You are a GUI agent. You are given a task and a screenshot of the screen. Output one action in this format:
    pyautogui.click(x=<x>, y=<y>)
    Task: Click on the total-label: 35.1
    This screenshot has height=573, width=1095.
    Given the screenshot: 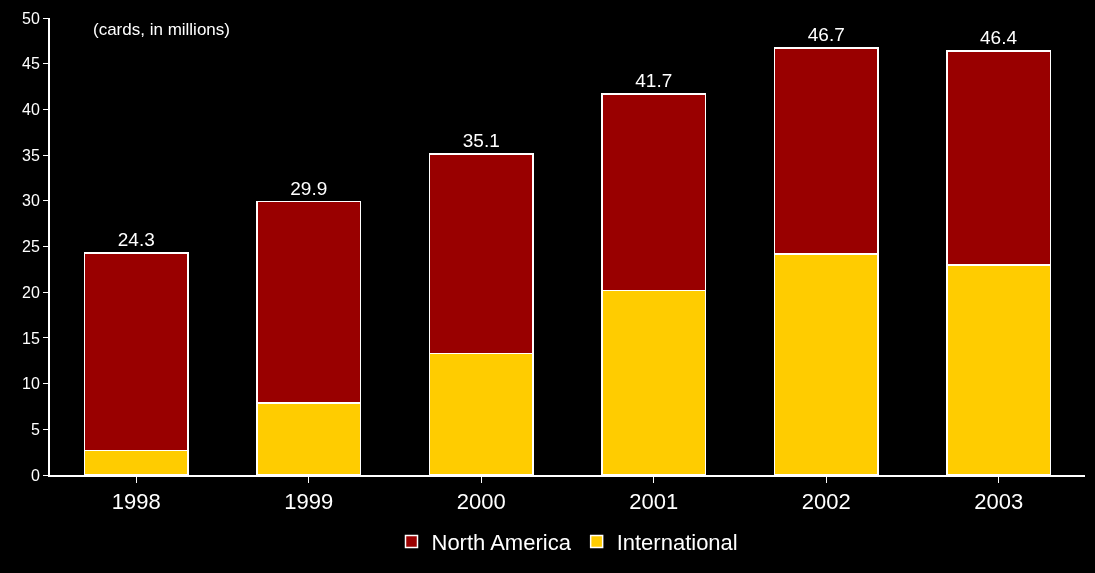 What is the action you would take?
    pyautogui.click(x=481, y=141)
    